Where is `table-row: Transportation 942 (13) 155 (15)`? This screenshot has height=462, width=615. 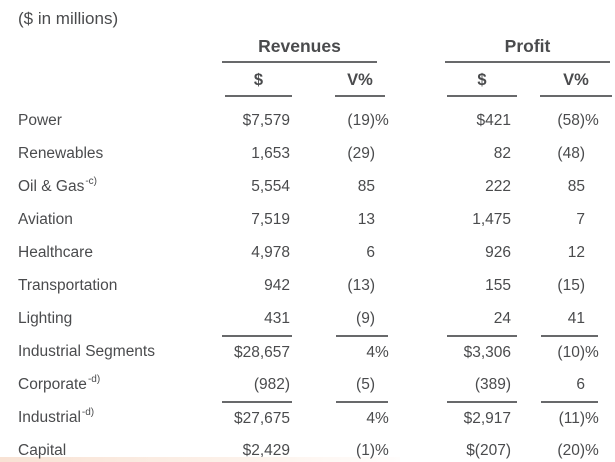
table-row: Transportation 942 (13) 155 (15) is located at coordinates (307, 285).